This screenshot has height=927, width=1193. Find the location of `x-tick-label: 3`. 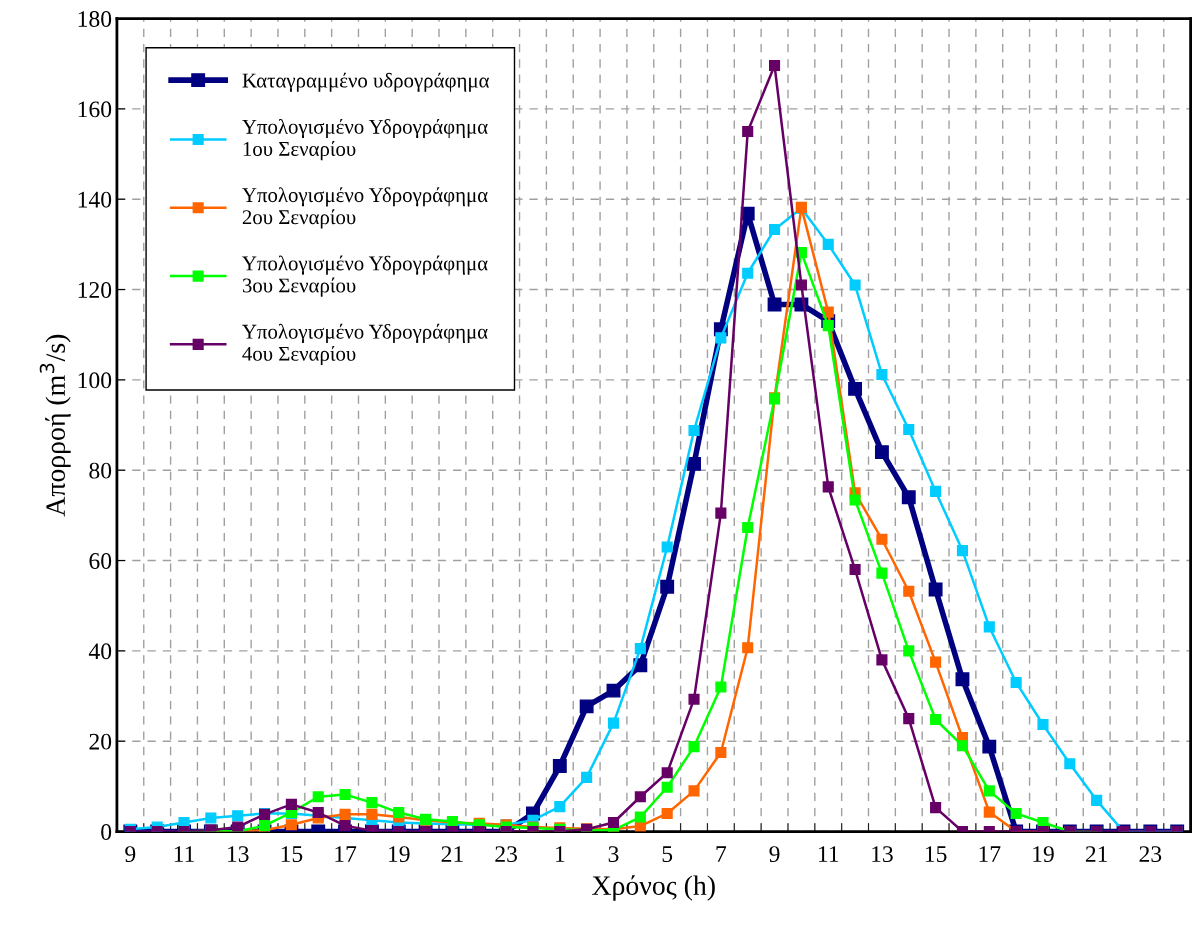

x-tick-label: 3 is located at coordinates (613, 854).